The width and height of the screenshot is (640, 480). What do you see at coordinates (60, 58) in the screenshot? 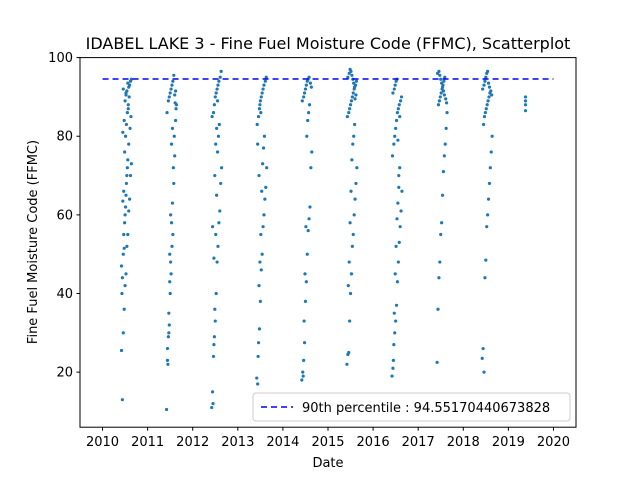
I see `y-tick-label: 100` at bounding box center [60, 58].